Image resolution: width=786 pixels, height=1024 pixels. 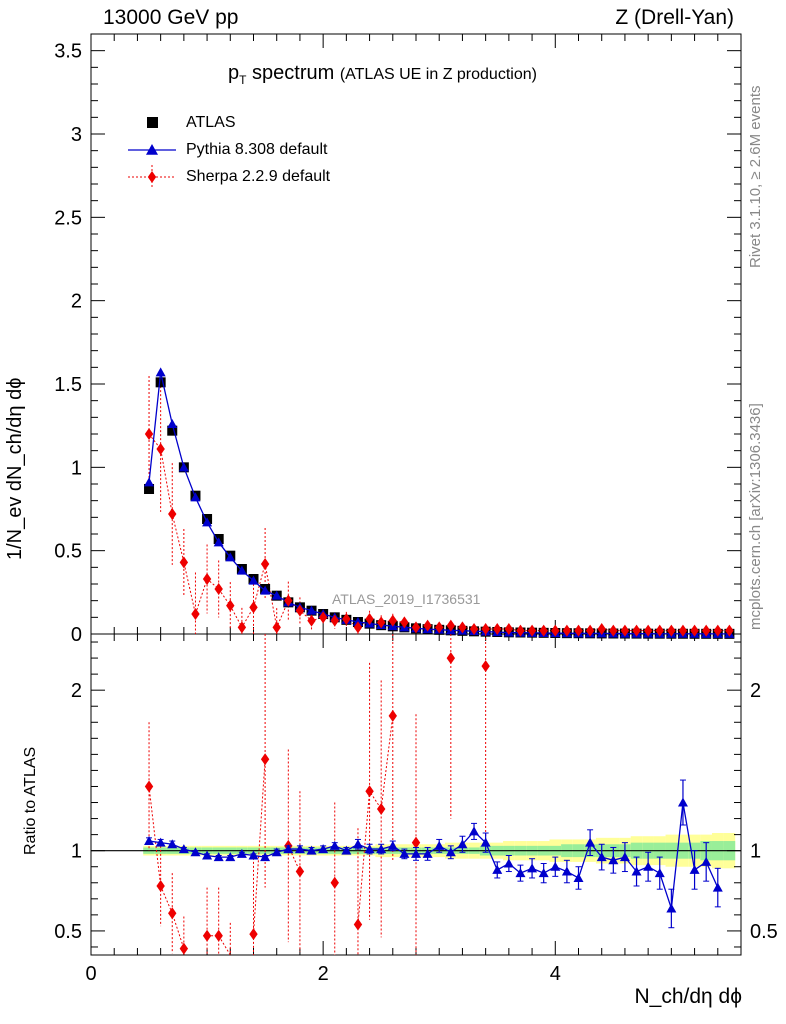 I want to click on x-tick-label: 0, so click(x=90, y=974).